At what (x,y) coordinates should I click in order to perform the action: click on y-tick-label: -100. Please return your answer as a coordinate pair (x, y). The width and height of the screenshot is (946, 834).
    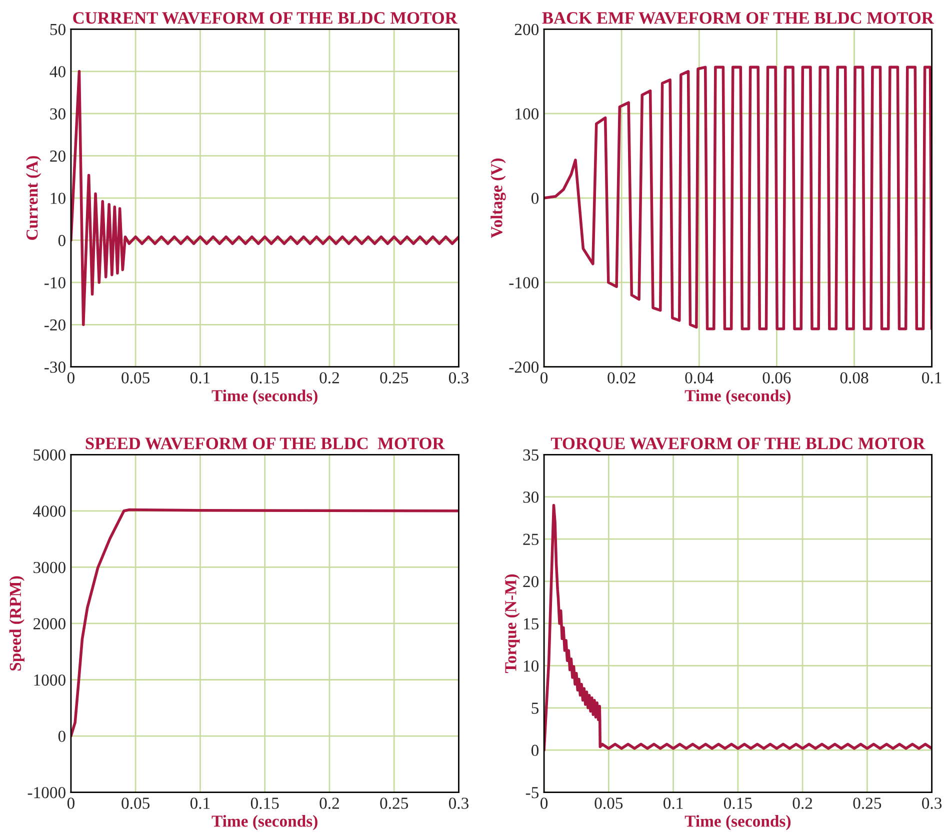
    Looking at the image, I should click on (524, 282).